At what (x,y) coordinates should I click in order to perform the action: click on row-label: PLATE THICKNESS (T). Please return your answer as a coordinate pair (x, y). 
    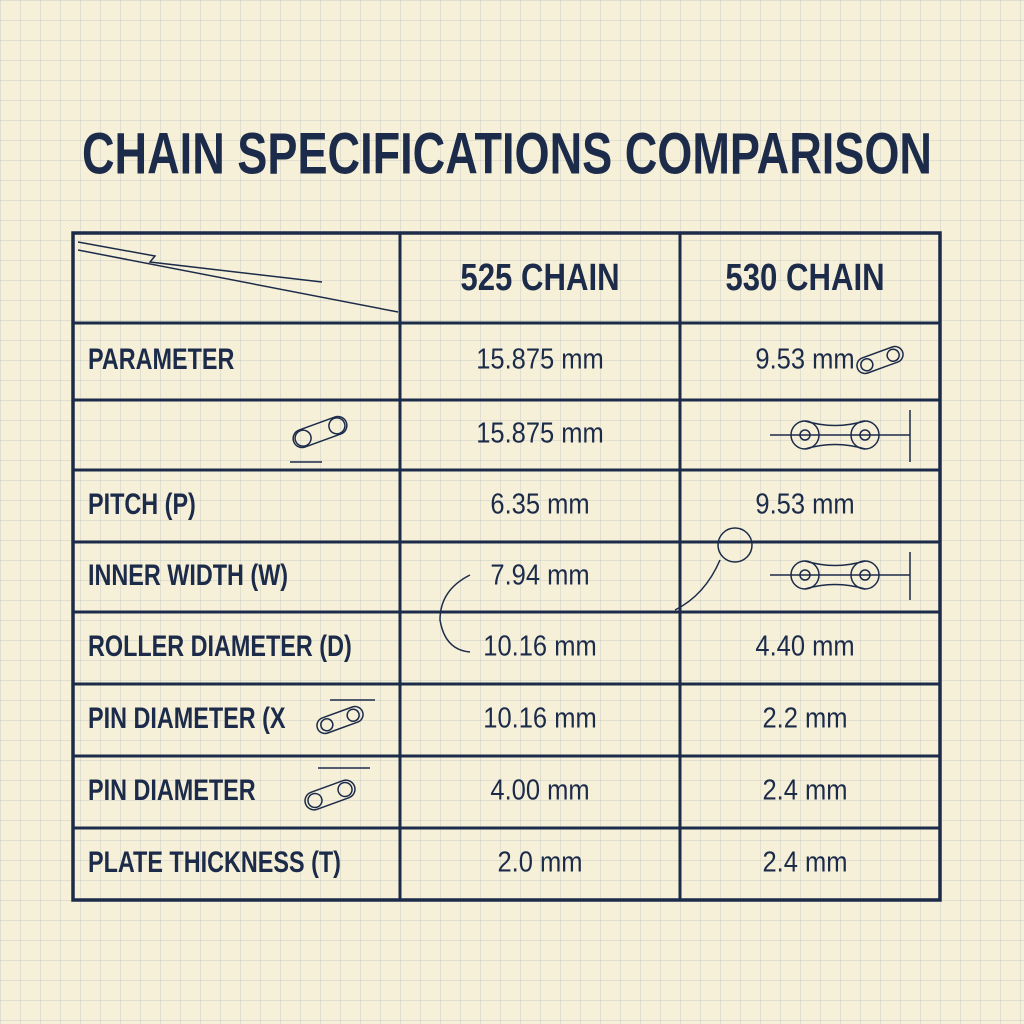
    Looking at the image, I should click on (214, 861).